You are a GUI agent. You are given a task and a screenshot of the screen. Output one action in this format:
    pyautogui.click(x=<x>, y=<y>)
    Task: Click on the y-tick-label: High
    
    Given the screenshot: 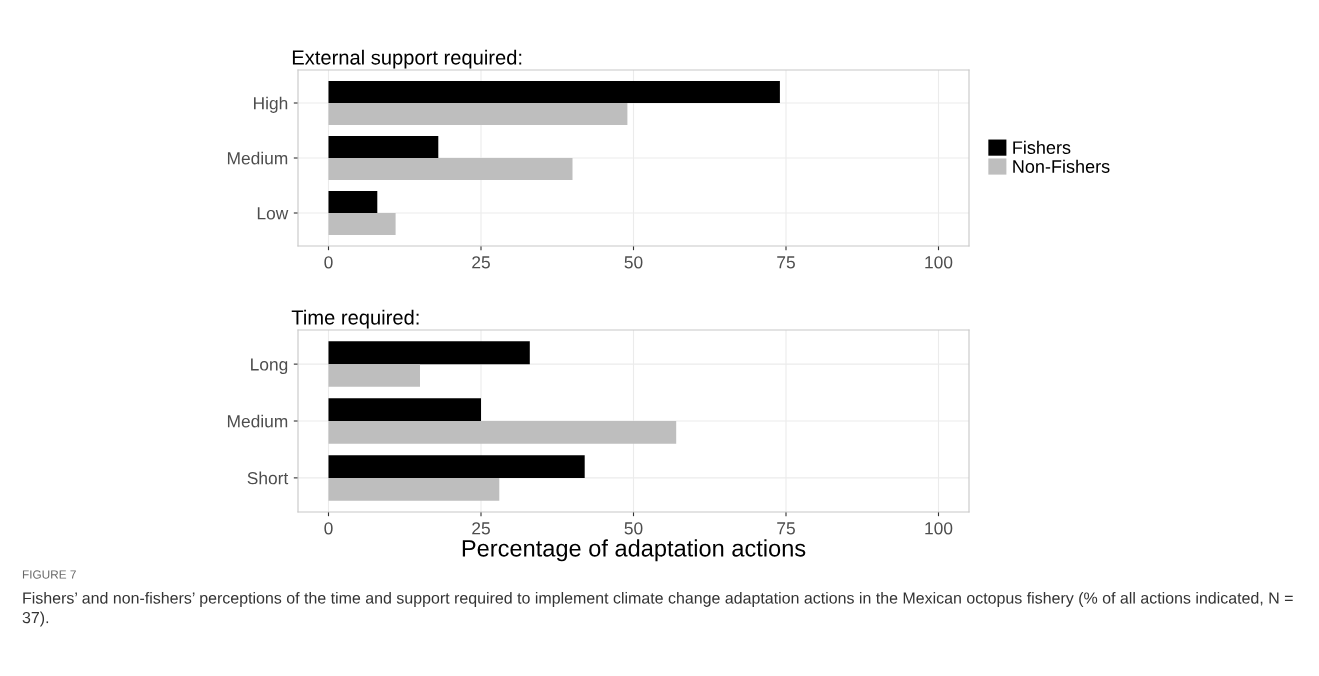 What is the action you would take?
    pyautogui.click(x=271, y=104)
    